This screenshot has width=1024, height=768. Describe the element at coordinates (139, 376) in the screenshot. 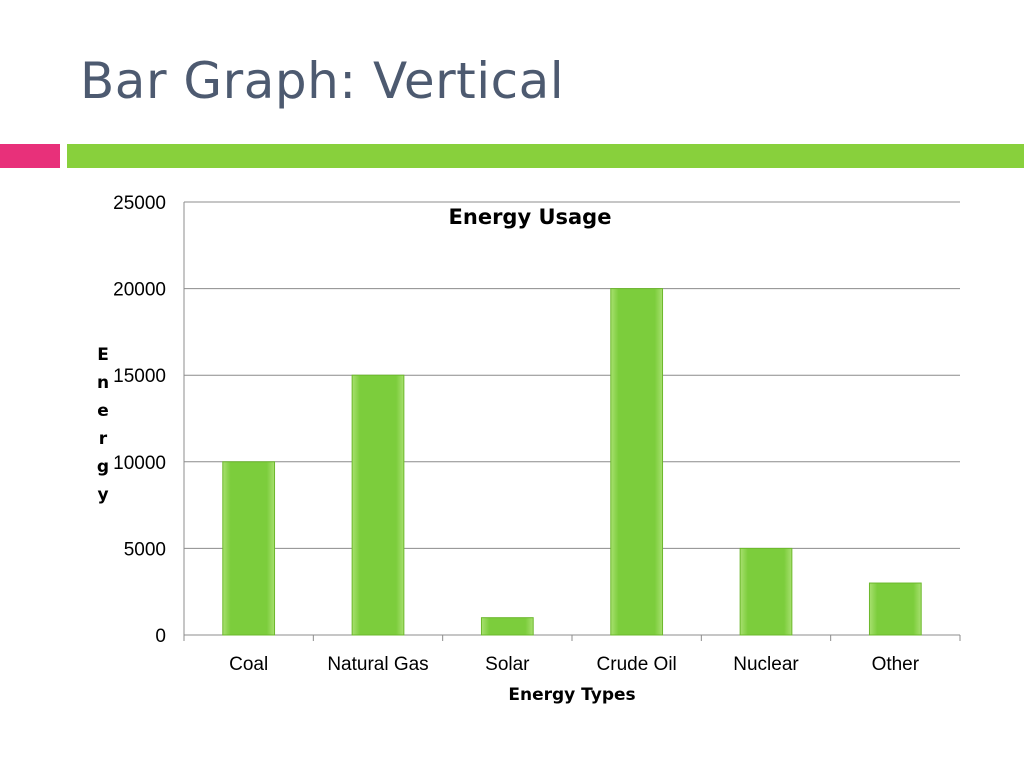

I see `y-tick-label: 15000` at that location.